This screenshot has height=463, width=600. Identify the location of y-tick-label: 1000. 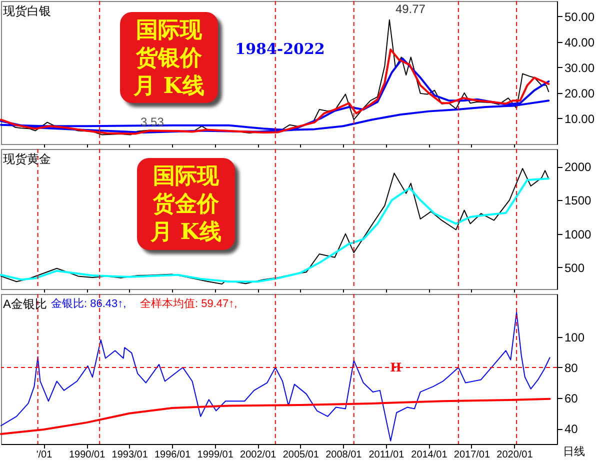
(578, 234).